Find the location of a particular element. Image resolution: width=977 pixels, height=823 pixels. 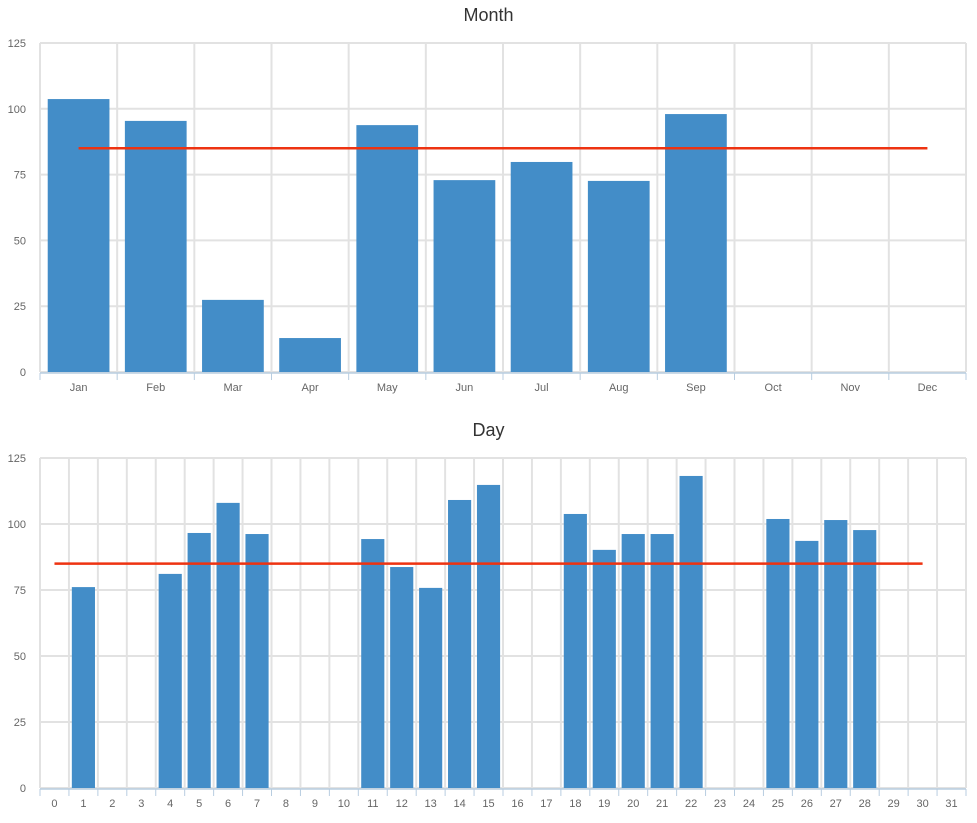

x-tick-label: 26 is located at coordinates (807, 804).